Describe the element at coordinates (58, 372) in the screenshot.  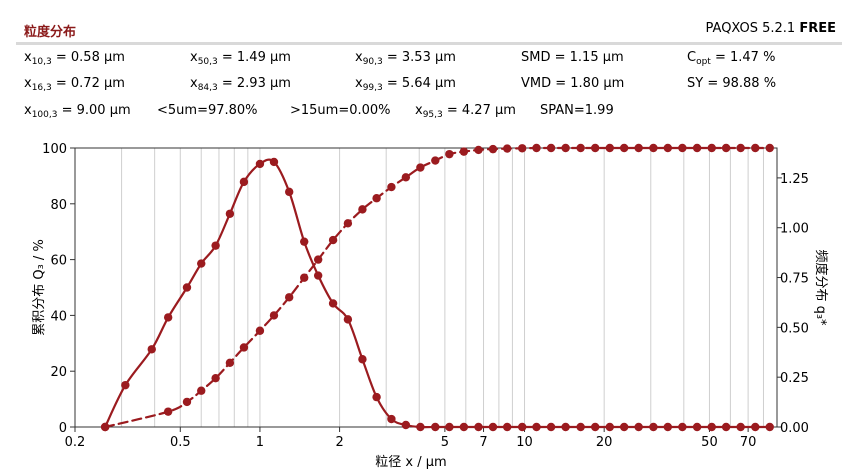
I see `y-tick-label: 20` at that location.